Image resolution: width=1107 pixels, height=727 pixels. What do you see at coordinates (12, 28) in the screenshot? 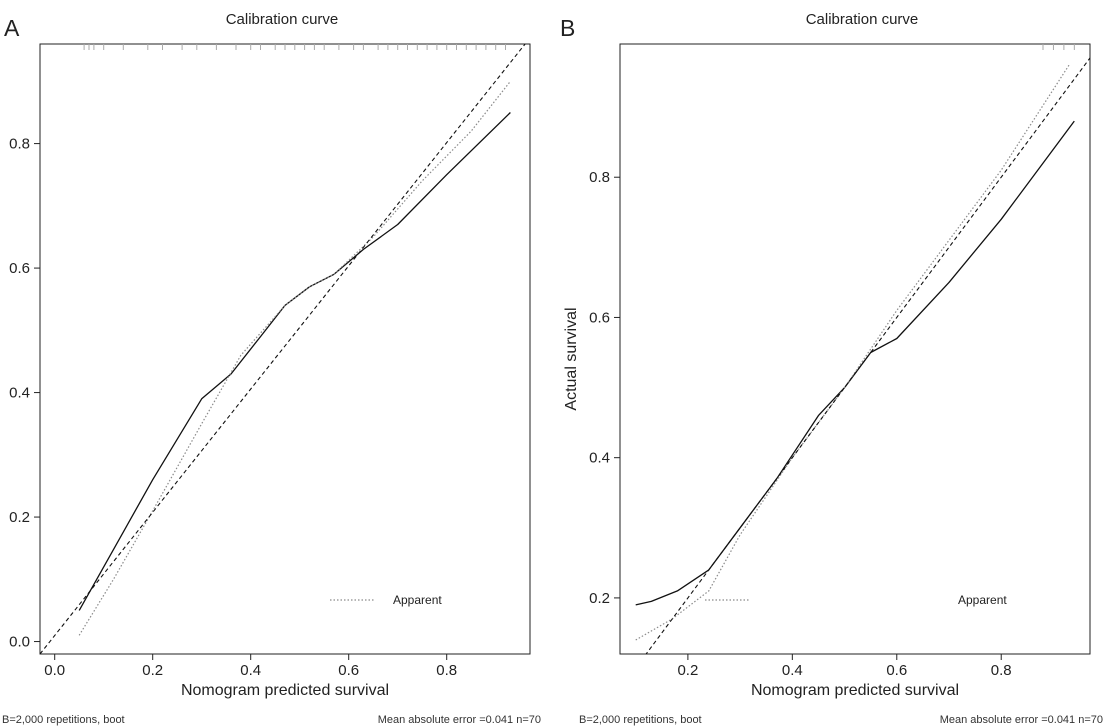
I see `panel-letter: A` at bounding box center [12, 28].